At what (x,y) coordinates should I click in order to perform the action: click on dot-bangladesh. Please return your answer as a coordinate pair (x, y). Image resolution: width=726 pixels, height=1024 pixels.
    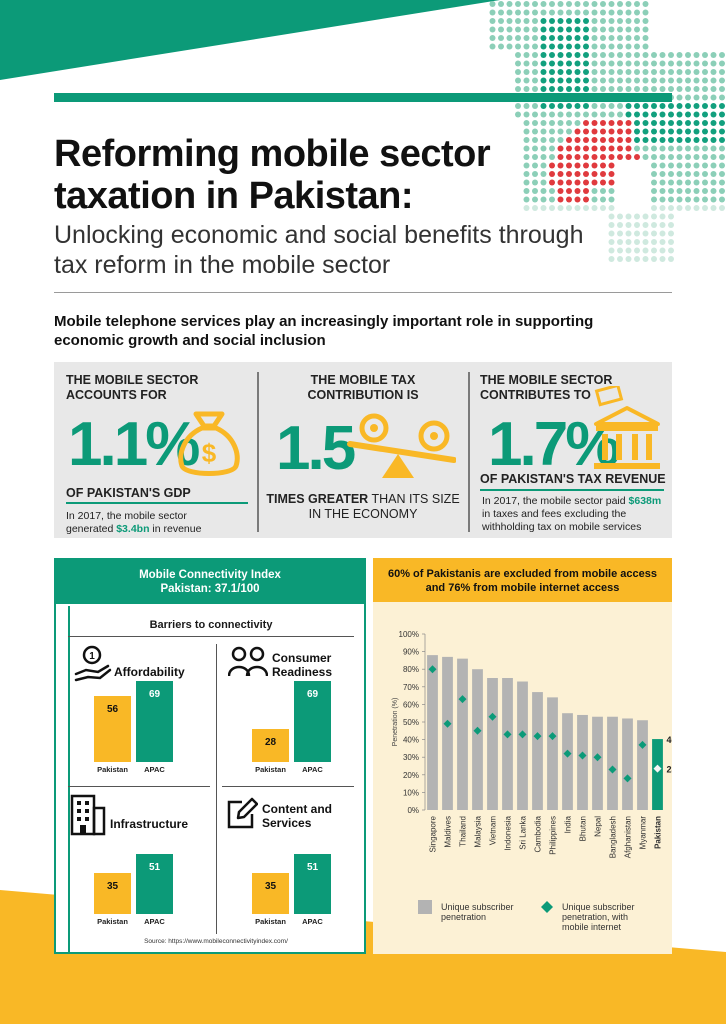
    Looking at the image, I should click on (612, 769).